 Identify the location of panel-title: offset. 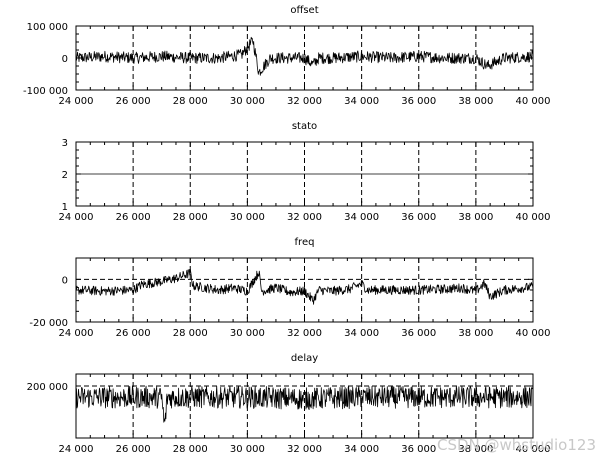
(304, 10).